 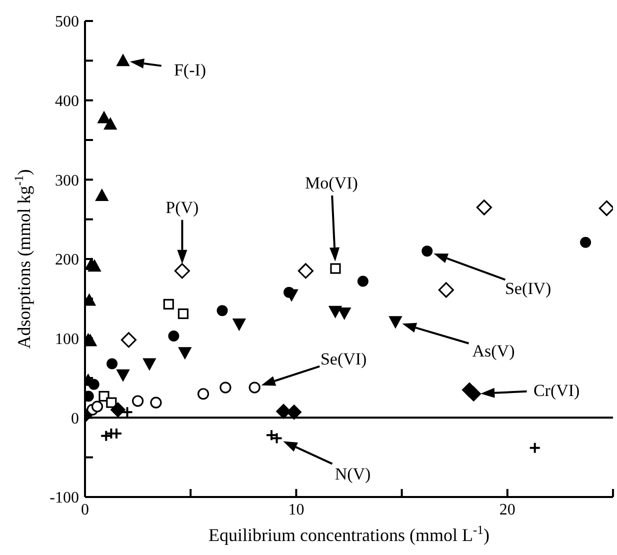 I want to click on annotation: Se(VI), so click(x=343, y=359).